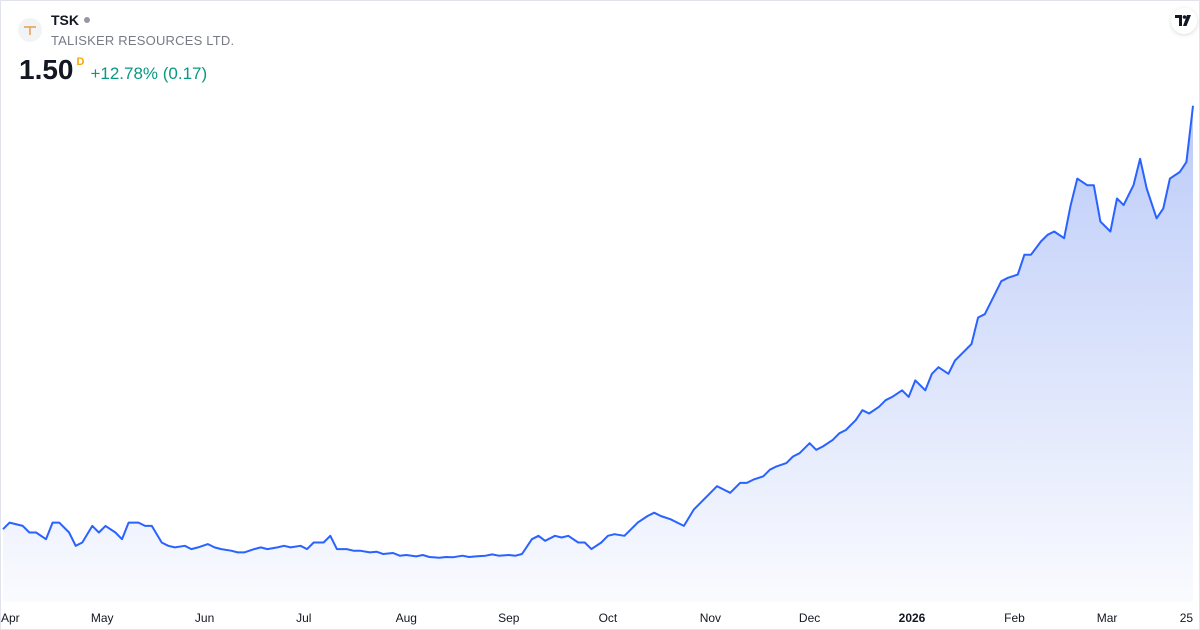  Describe the element at coordinates (10, 618) in the screenshot. I see `x-tick-label: Apr` at that location.